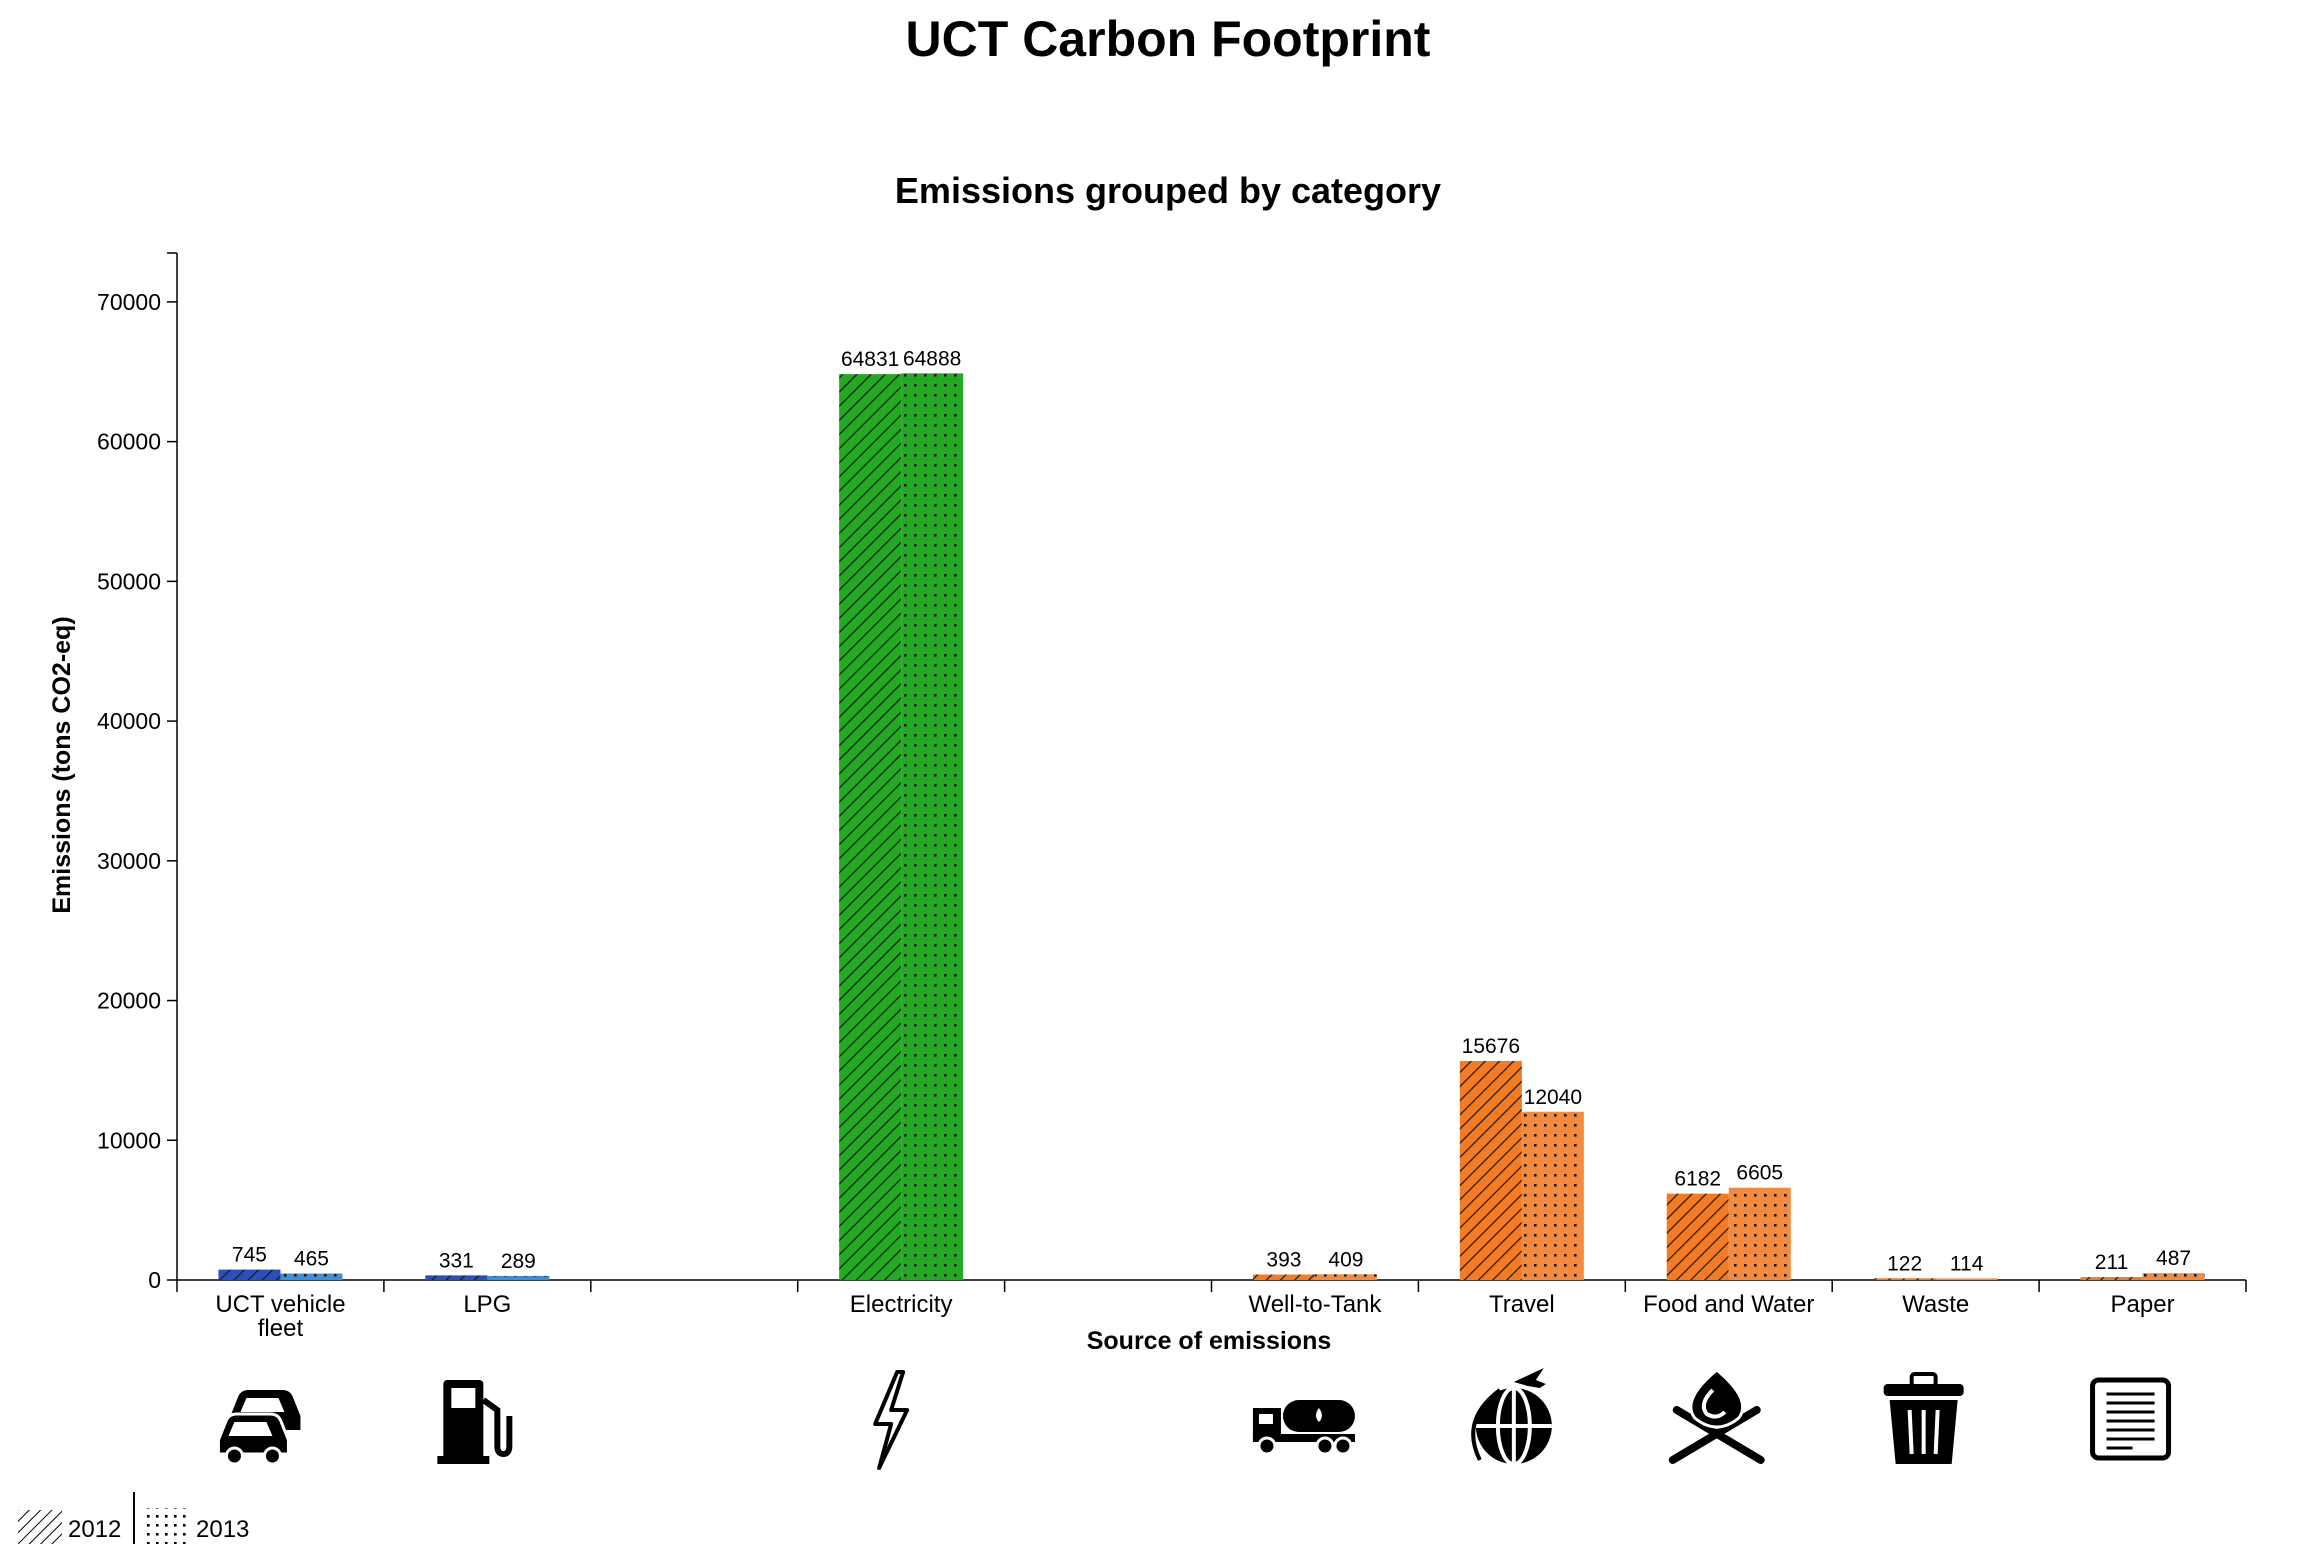 The image size is (2300, 1549). I want to click on data-label: 409, so click(1345, 1259).